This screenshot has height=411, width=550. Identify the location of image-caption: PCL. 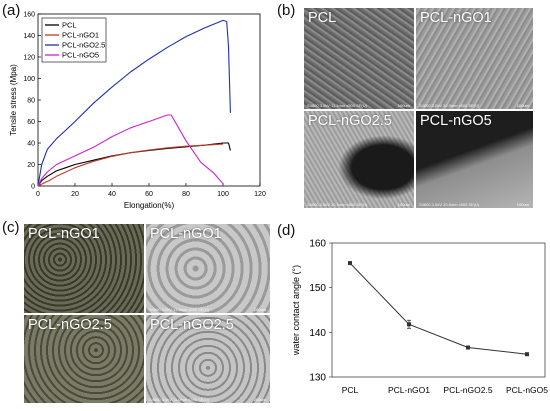
(322, 18).